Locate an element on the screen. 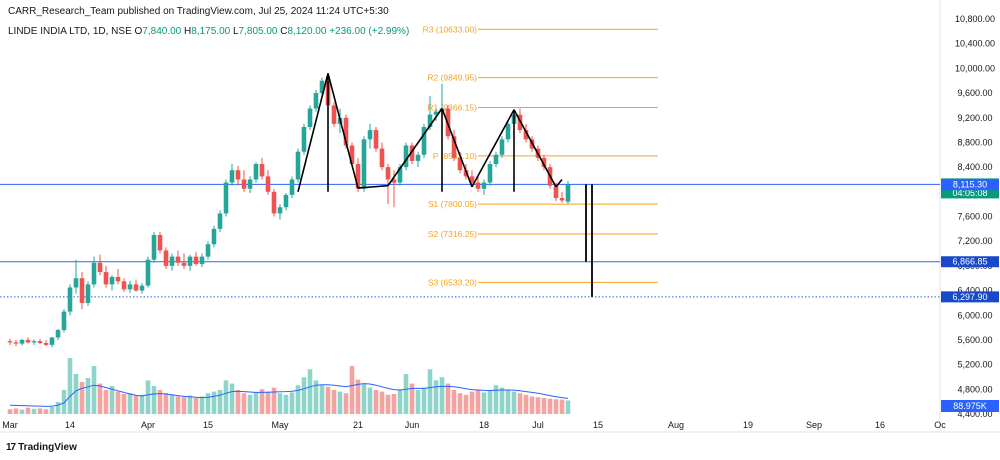  y-tick-label: 5,200.00 is located at coordinates (974, 365).